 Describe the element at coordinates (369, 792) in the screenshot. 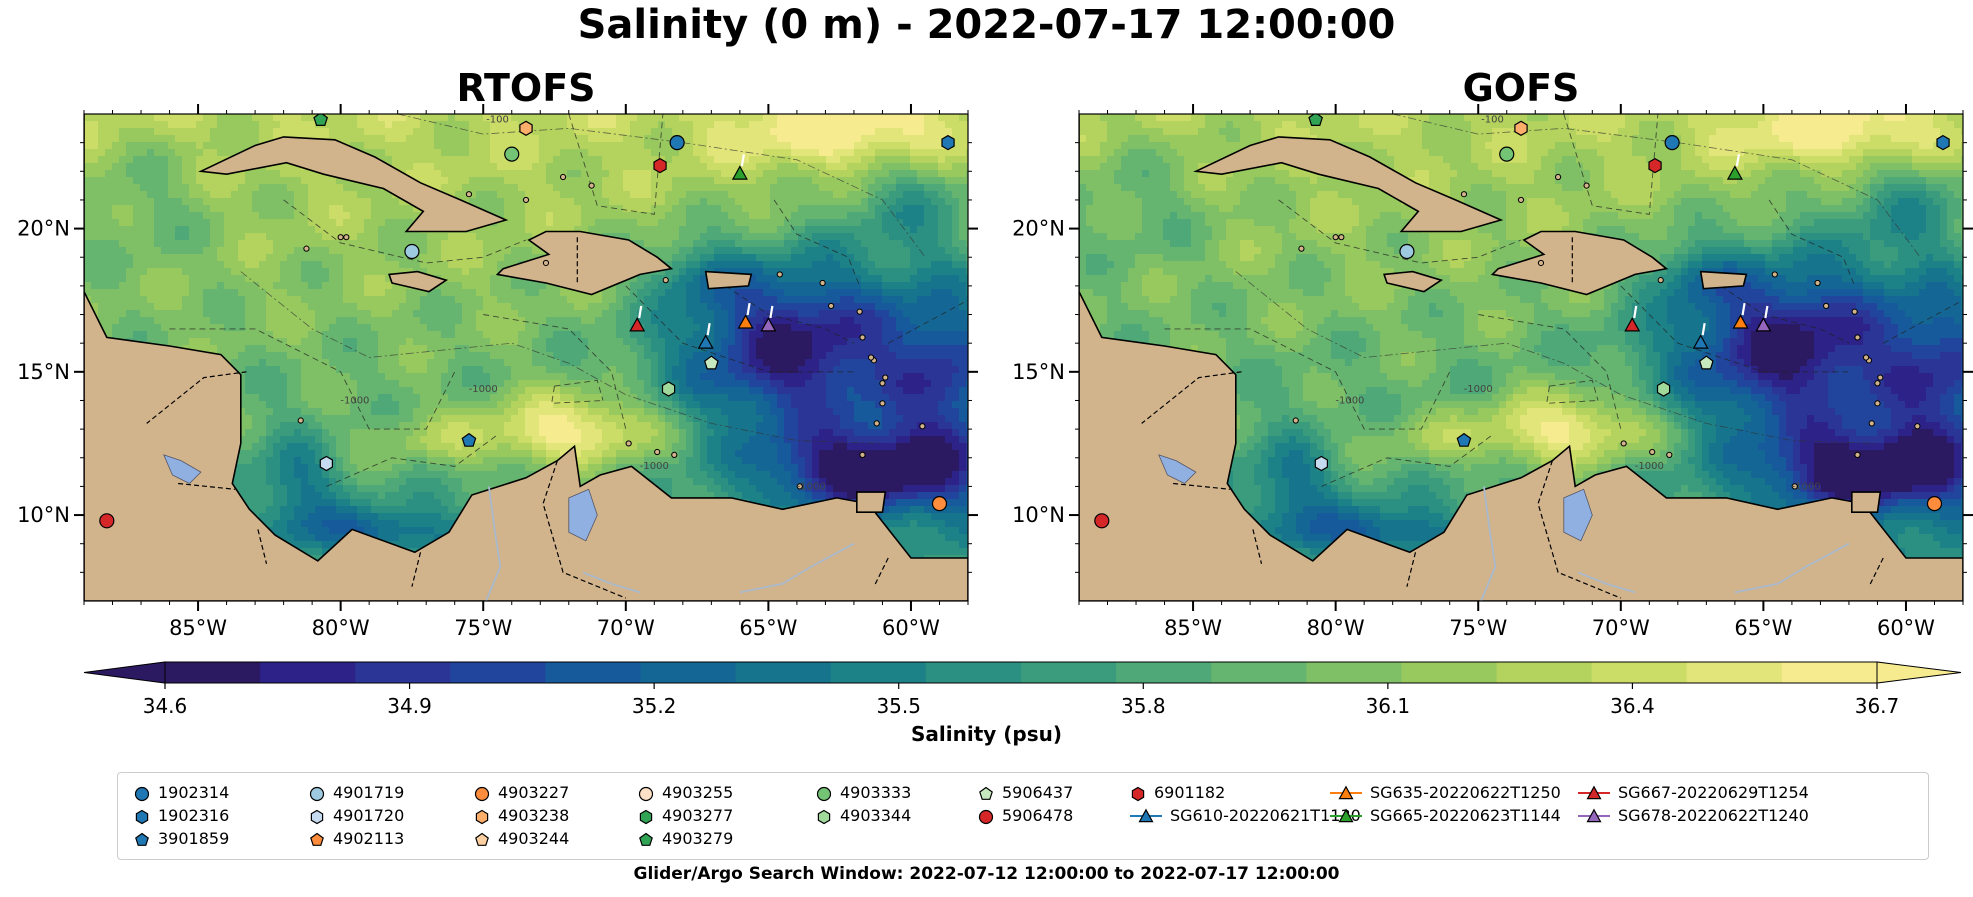

I see `legend-label: 4901719` at that location.